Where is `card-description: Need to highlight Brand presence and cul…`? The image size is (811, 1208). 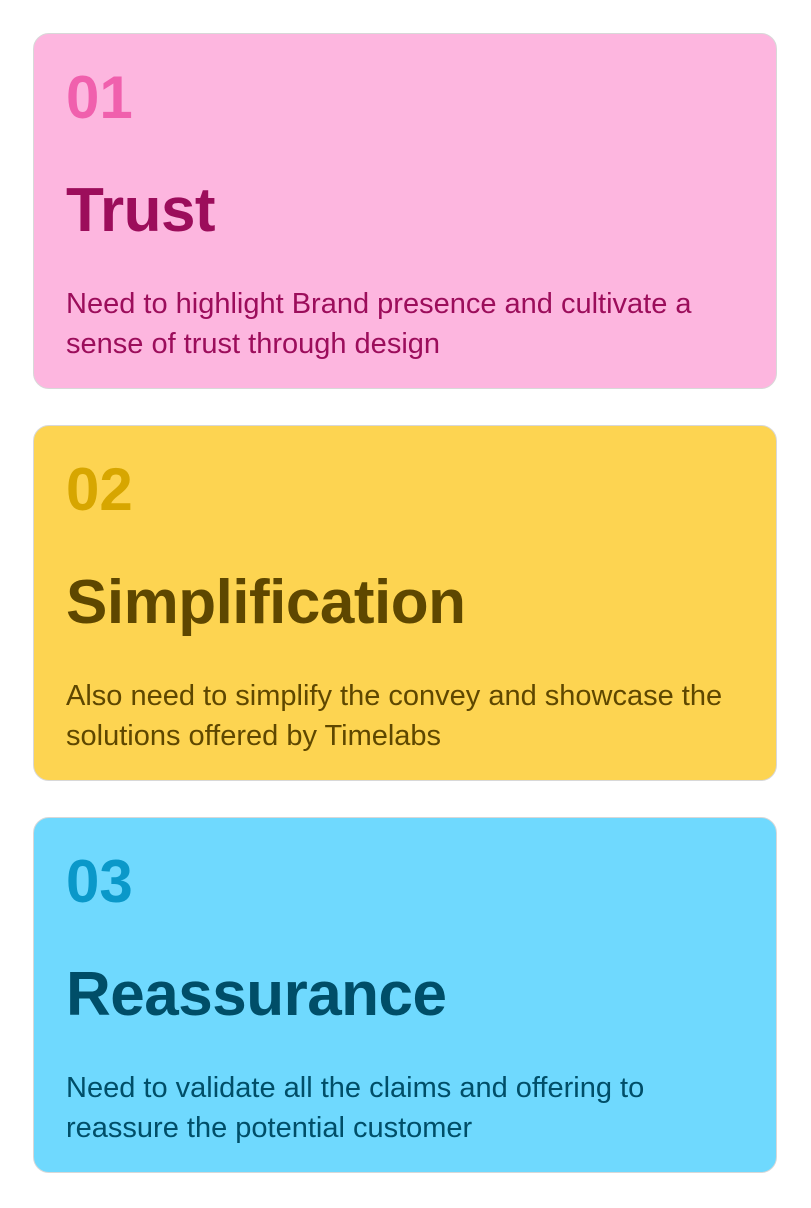
card-description: Need to highlight Brand presence and cul… is located at coordinates (379, 324).